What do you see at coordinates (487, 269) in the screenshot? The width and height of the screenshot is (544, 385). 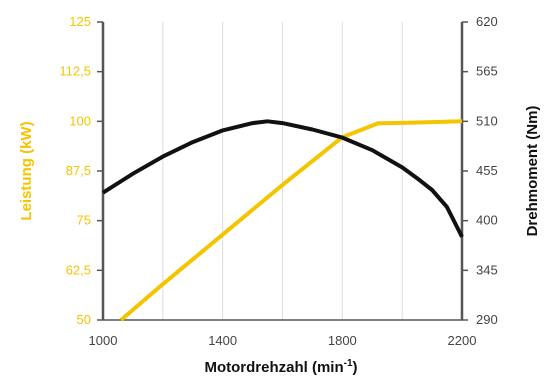 I see `y-right-tick-label: 345` at bounding box center [487, 269].